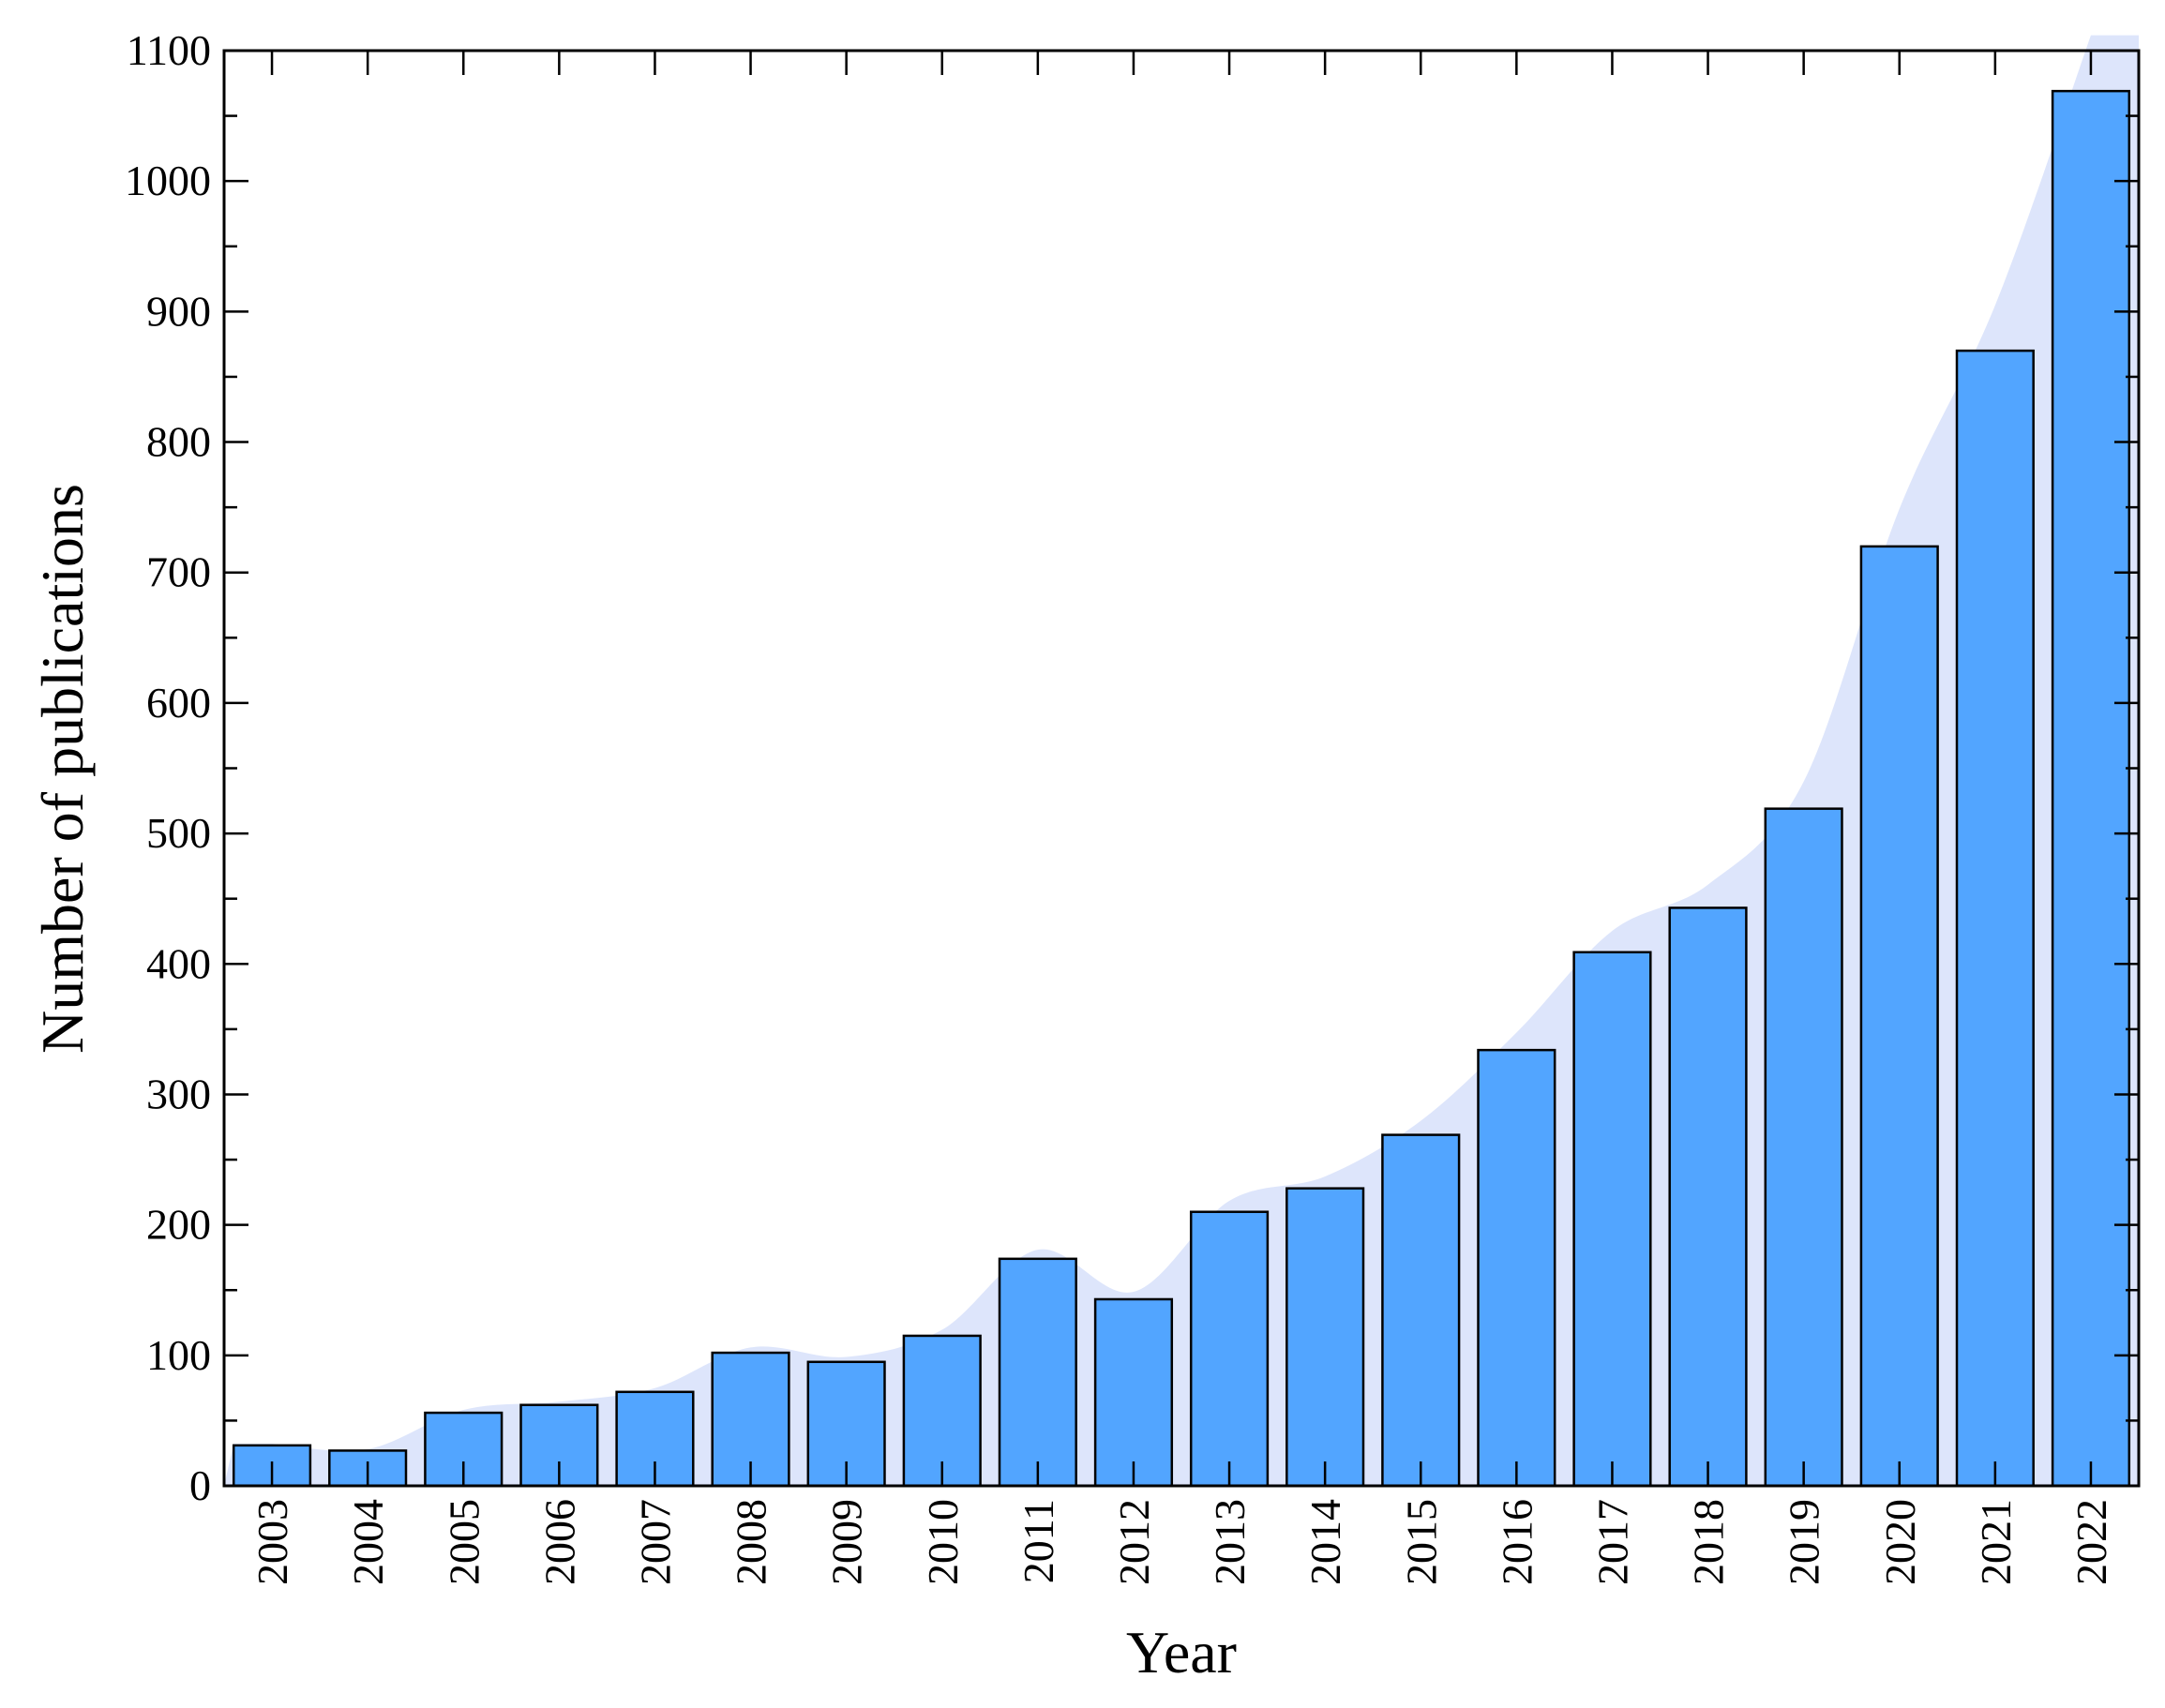  Describe the element at coordinates (1996, 1542) in the screenshot. I see `x-tick-label: 2021` at that location.